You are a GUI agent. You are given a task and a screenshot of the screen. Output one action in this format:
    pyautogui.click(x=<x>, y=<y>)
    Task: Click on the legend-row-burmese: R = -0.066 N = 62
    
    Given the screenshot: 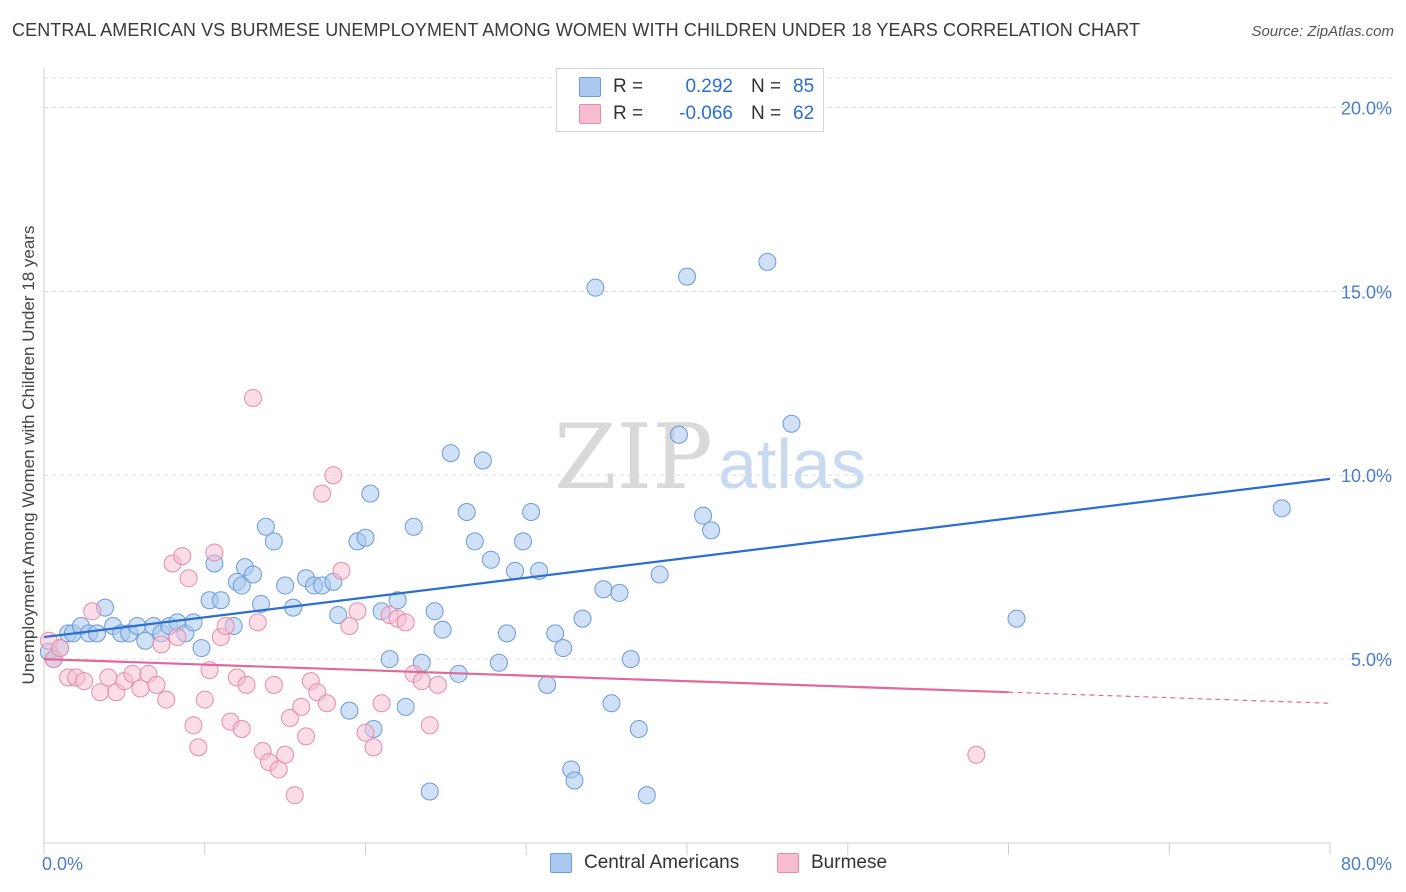 What is the action you would take?
    pyautogui.click(x=696, y=114)
    